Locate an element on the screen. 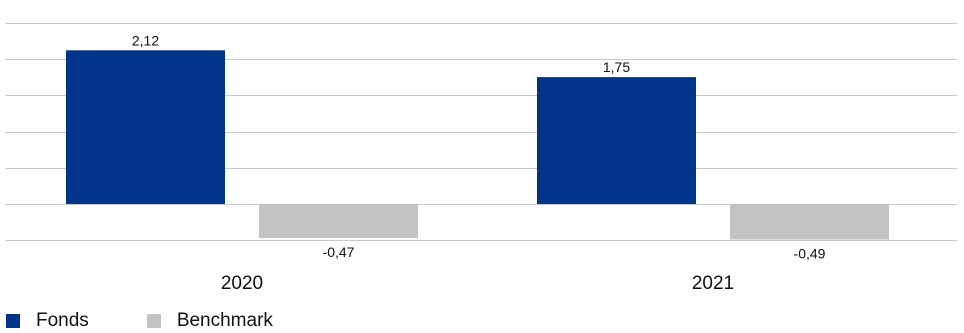 The width and height of the screenshot is (964, 333). legend-swatch-benchmark is located at coordinates (153, 321).